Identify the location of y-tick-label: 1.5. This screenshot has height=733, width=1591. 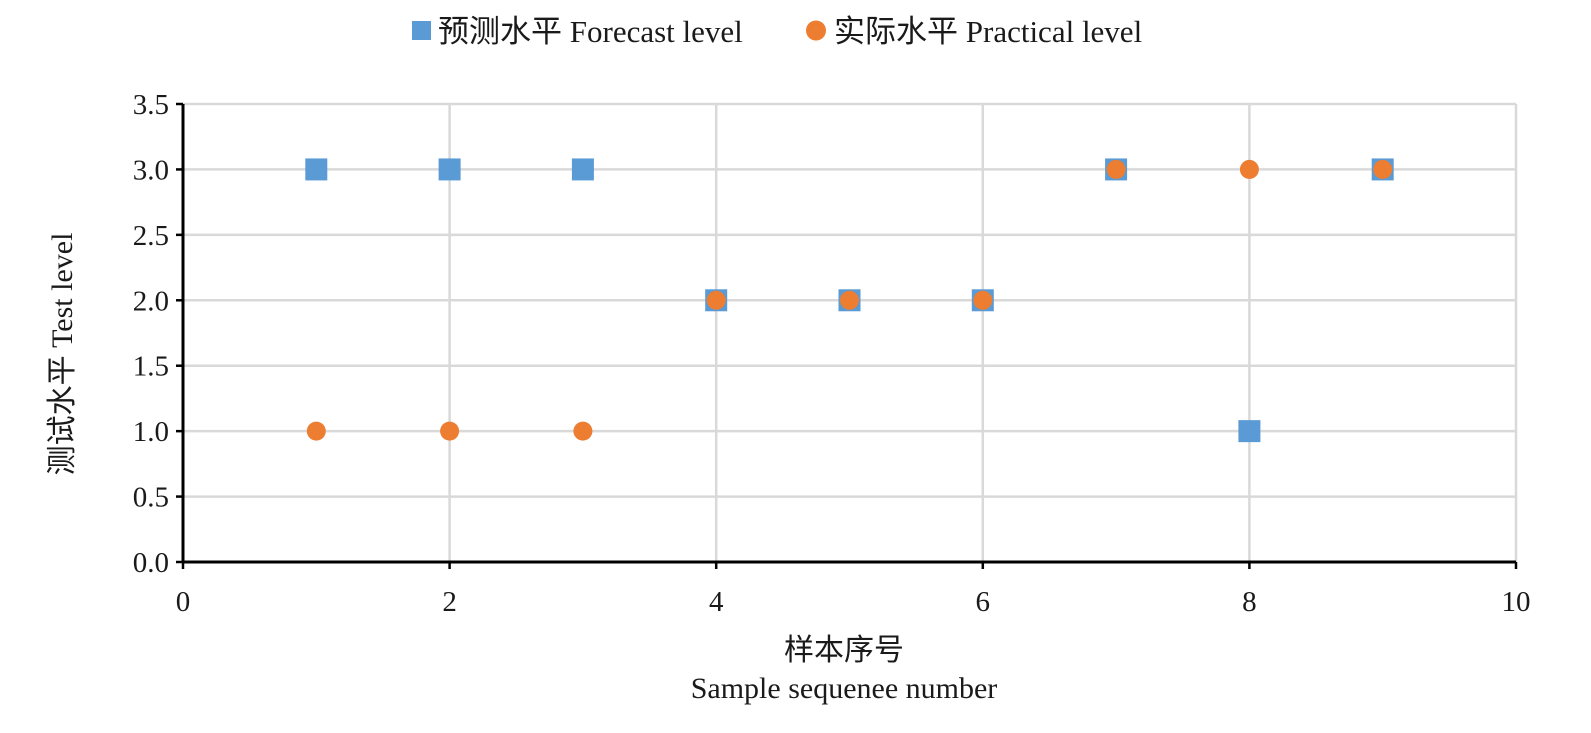
(151, 367).